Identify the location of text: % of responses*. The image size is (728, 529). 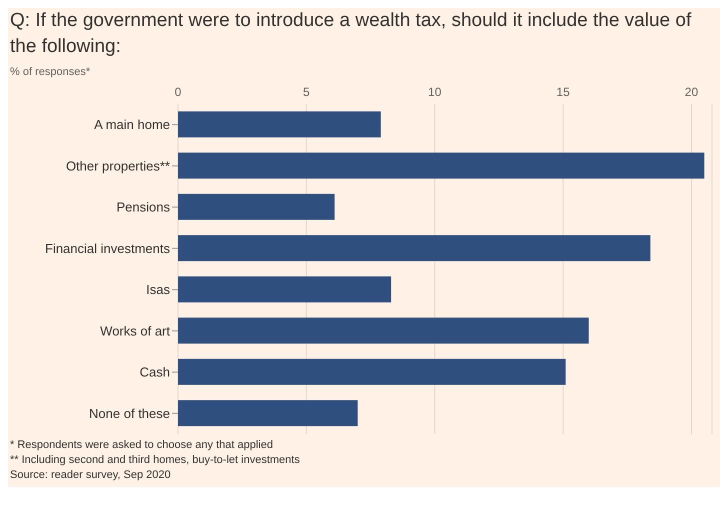
(51, 72).